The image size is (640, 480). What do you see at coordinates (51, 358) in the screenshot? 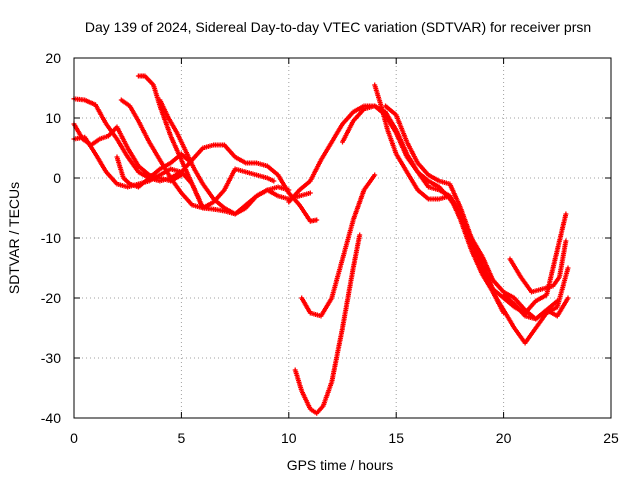
I see `y-tick-label: -30` at bounding box center [51, 358].